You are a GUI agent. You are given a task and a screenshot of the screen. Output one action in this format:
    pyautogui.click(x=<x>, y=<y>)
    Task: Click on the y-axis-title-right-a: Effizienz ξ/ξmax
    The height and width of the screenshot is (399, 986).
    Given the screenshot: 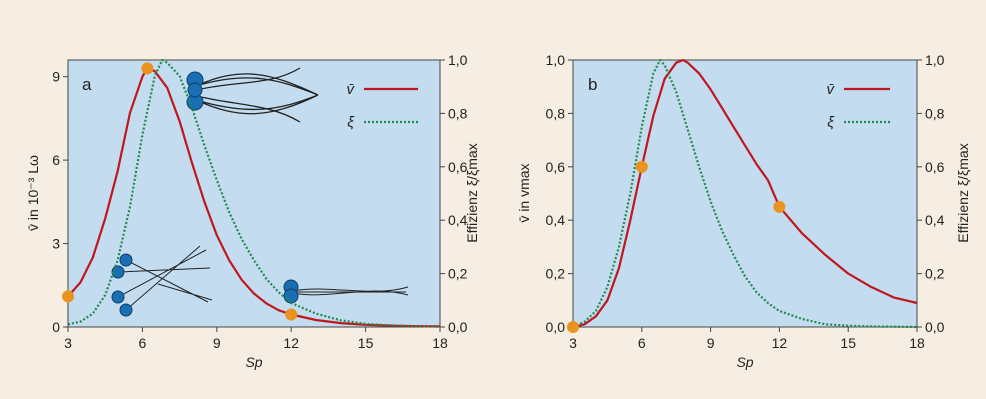 What is the action you would take?
    pyautogui.click(x=472, y=192)
    